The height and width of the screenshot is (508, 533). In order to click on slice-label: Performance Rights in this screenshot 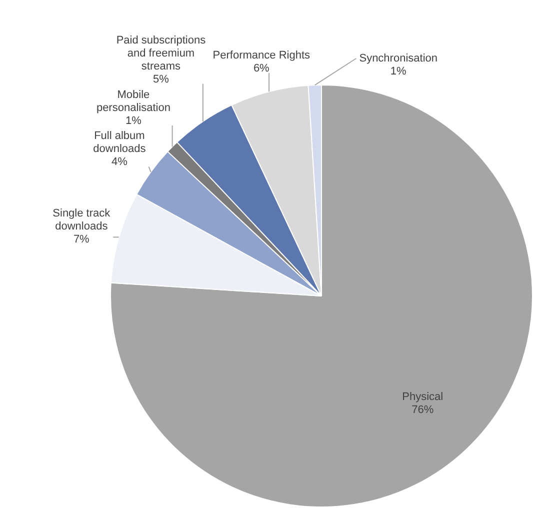, I will do `click(261, 55)`.